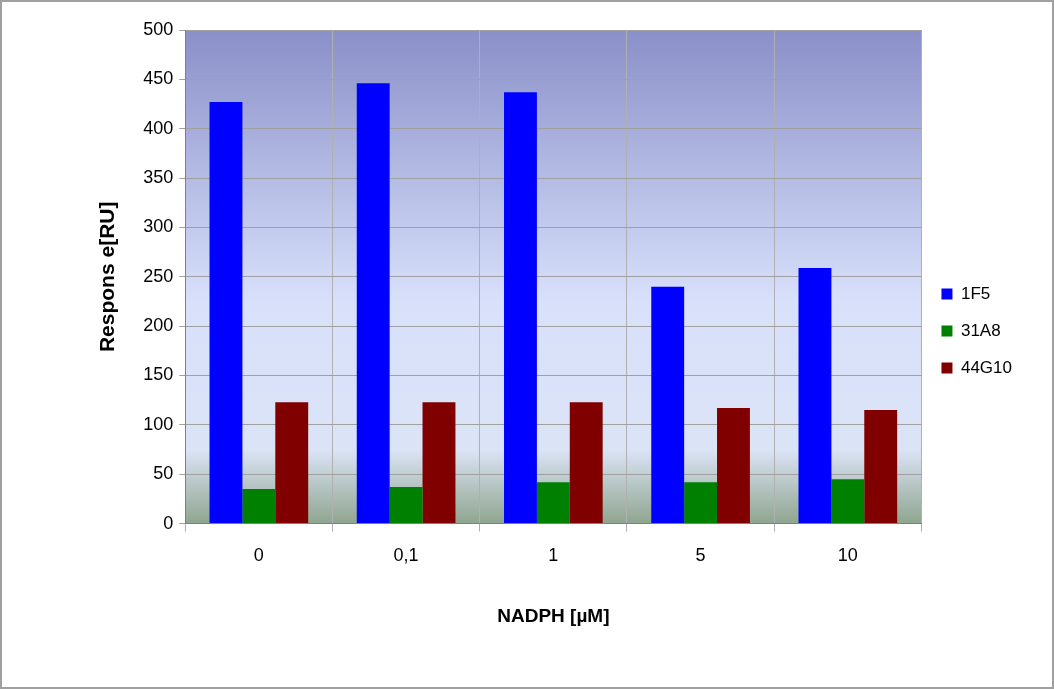 The image size is (1054, 689). What do you see at coordinates (158, 226) in the screenshot?
I see `y-tick-label: 300` at bounding box center [158, 226].